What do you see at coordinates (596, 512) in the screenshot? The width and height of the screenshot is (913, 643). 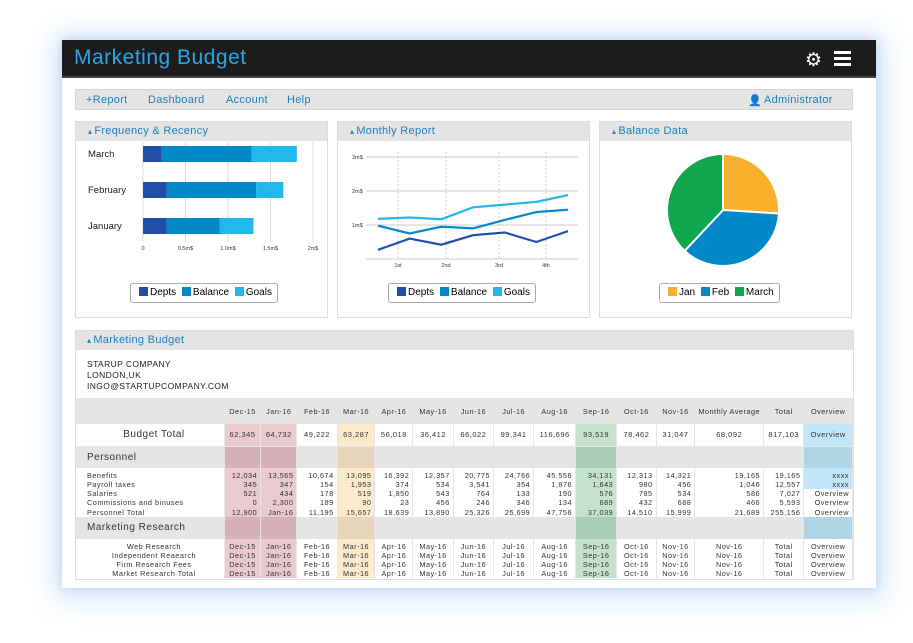 I see `cell: 37,039` at bounding box center [596, 512].